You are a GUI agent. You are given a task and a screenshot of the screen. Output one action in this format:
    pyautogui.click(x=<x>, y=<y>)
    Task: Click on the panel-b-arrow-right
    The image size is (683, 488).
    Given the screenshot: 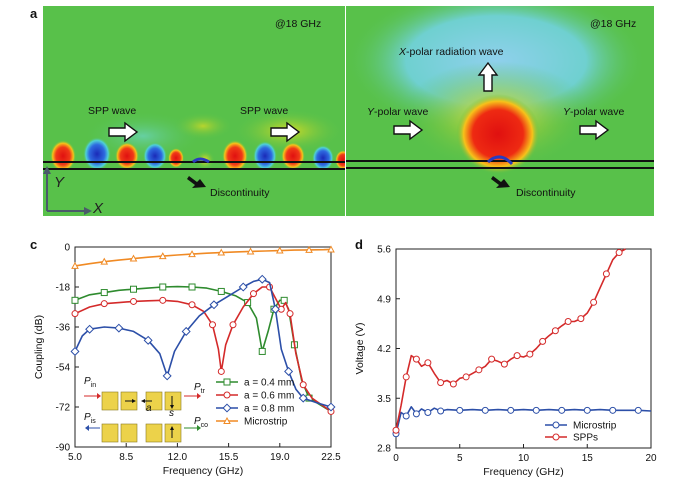 What is the action you would take?
    pyautogui.click(x=594, y=130)
    